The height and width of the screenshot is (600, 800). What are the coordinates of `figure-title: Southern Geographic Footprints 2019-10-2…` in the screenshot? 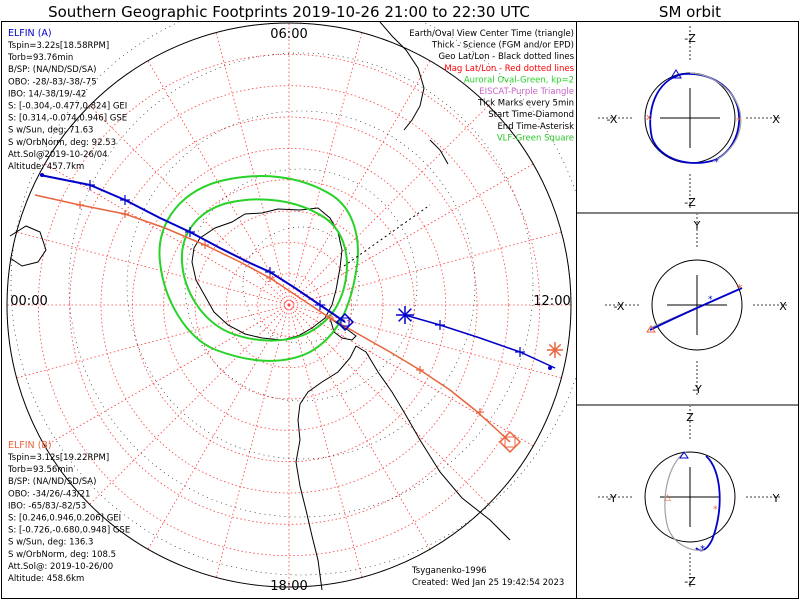 It's located at (289, 12).